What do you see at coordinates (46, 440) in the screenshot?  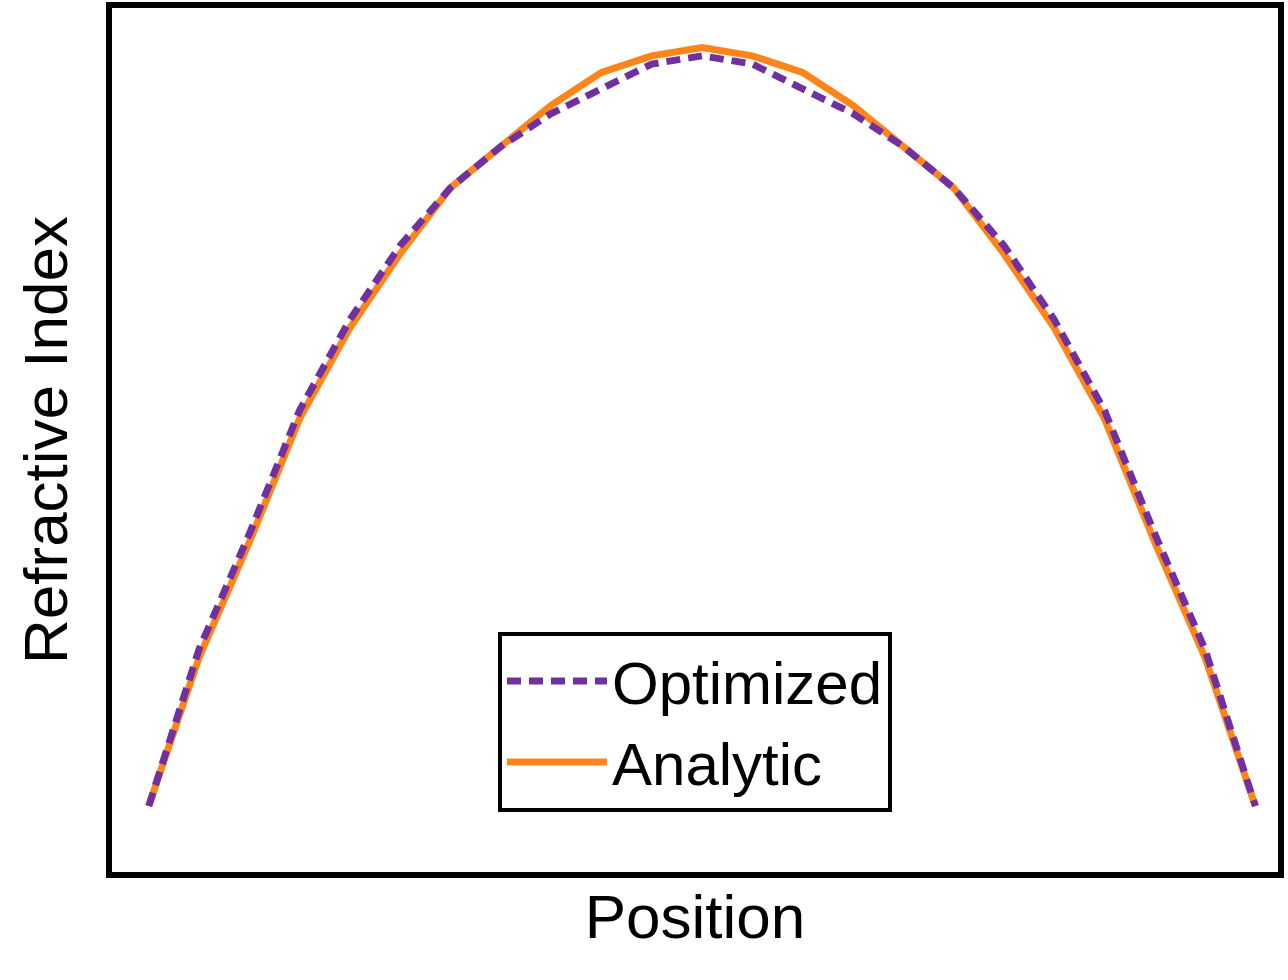 I see `y-axis-title: Refractive Index` at bounding box center [46, 440].